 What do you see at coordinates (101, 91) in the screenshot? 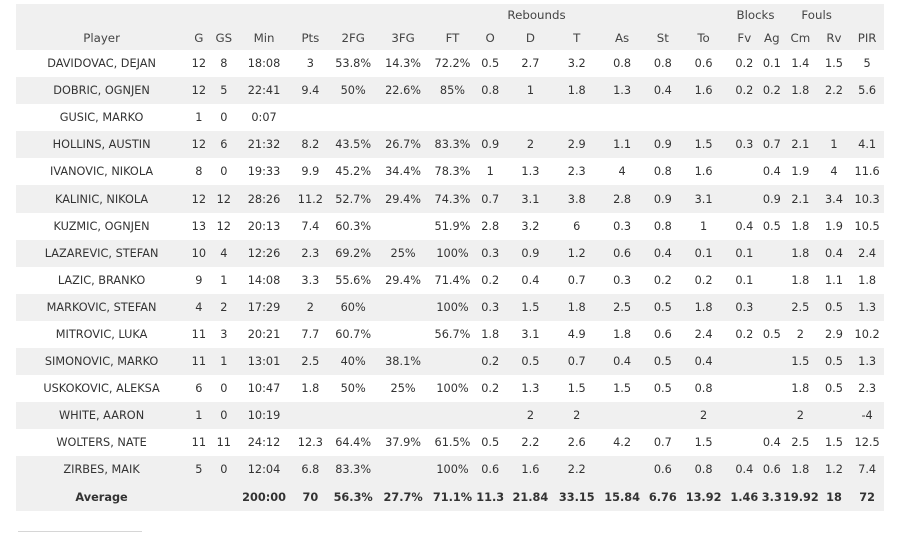
I see `player-name: DOBRIC, OGNJEN` at bounding box center [101, 91].